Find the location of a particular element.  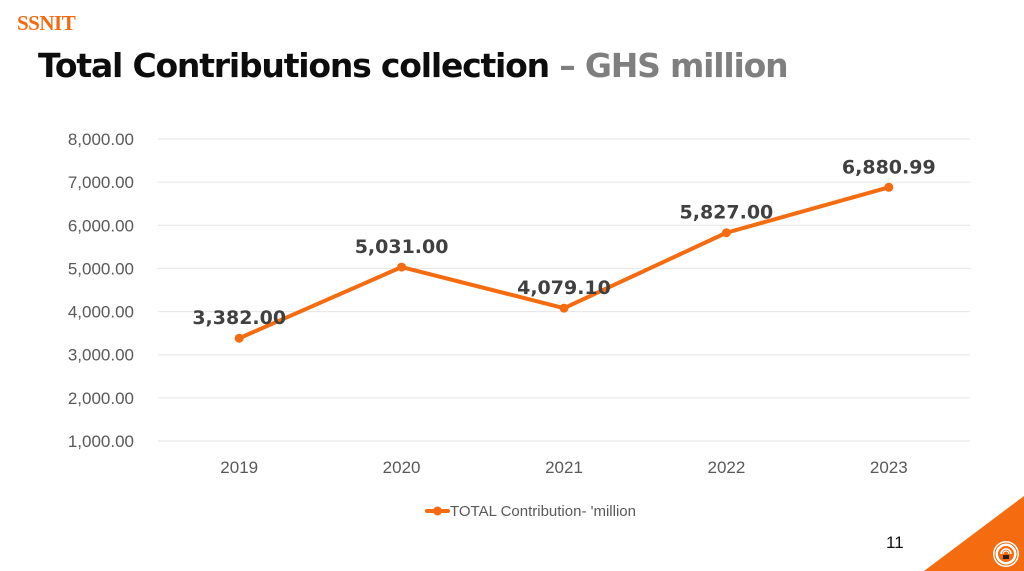

data-label: 5,031.00 is located at coordinates (402, 247).